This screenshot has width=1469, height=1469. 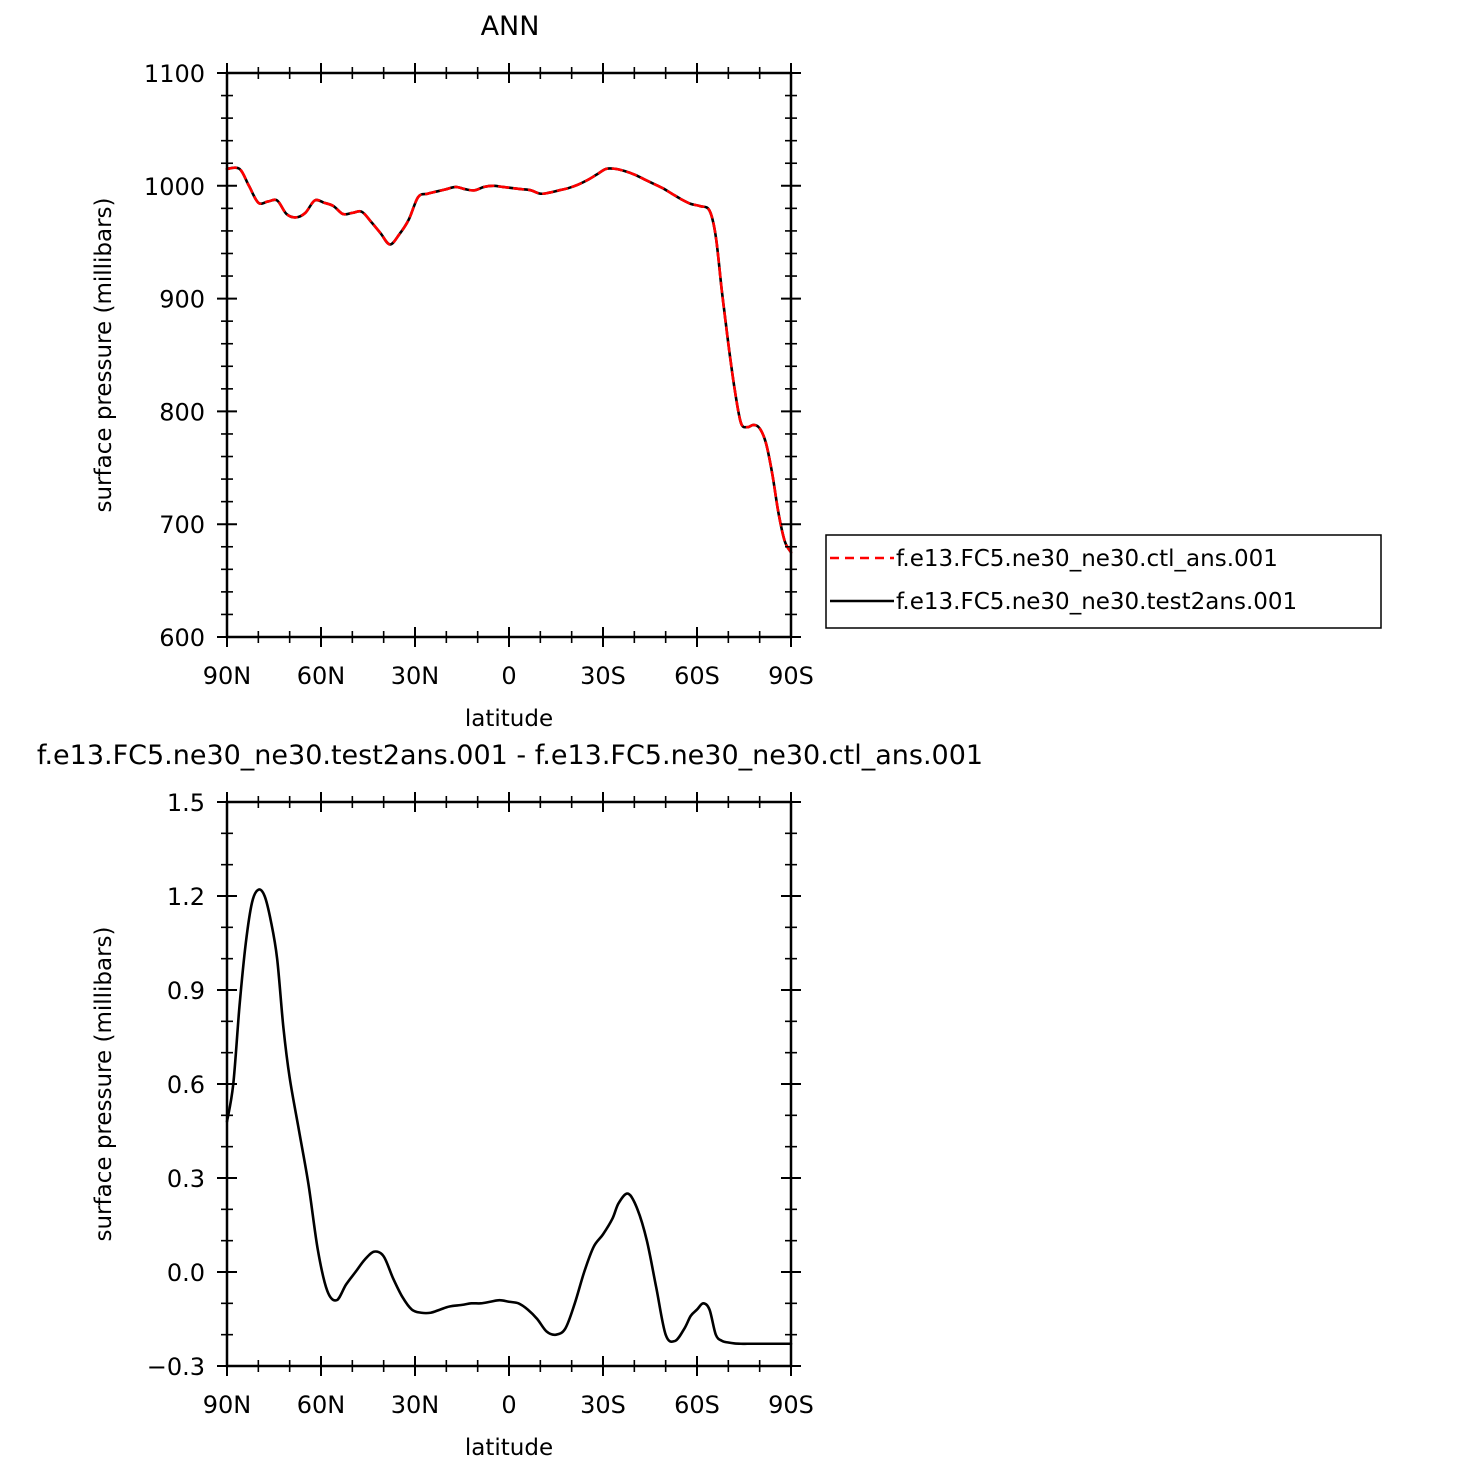 I want to click on y-tick-label: 1100, so click(x=174, y=74).